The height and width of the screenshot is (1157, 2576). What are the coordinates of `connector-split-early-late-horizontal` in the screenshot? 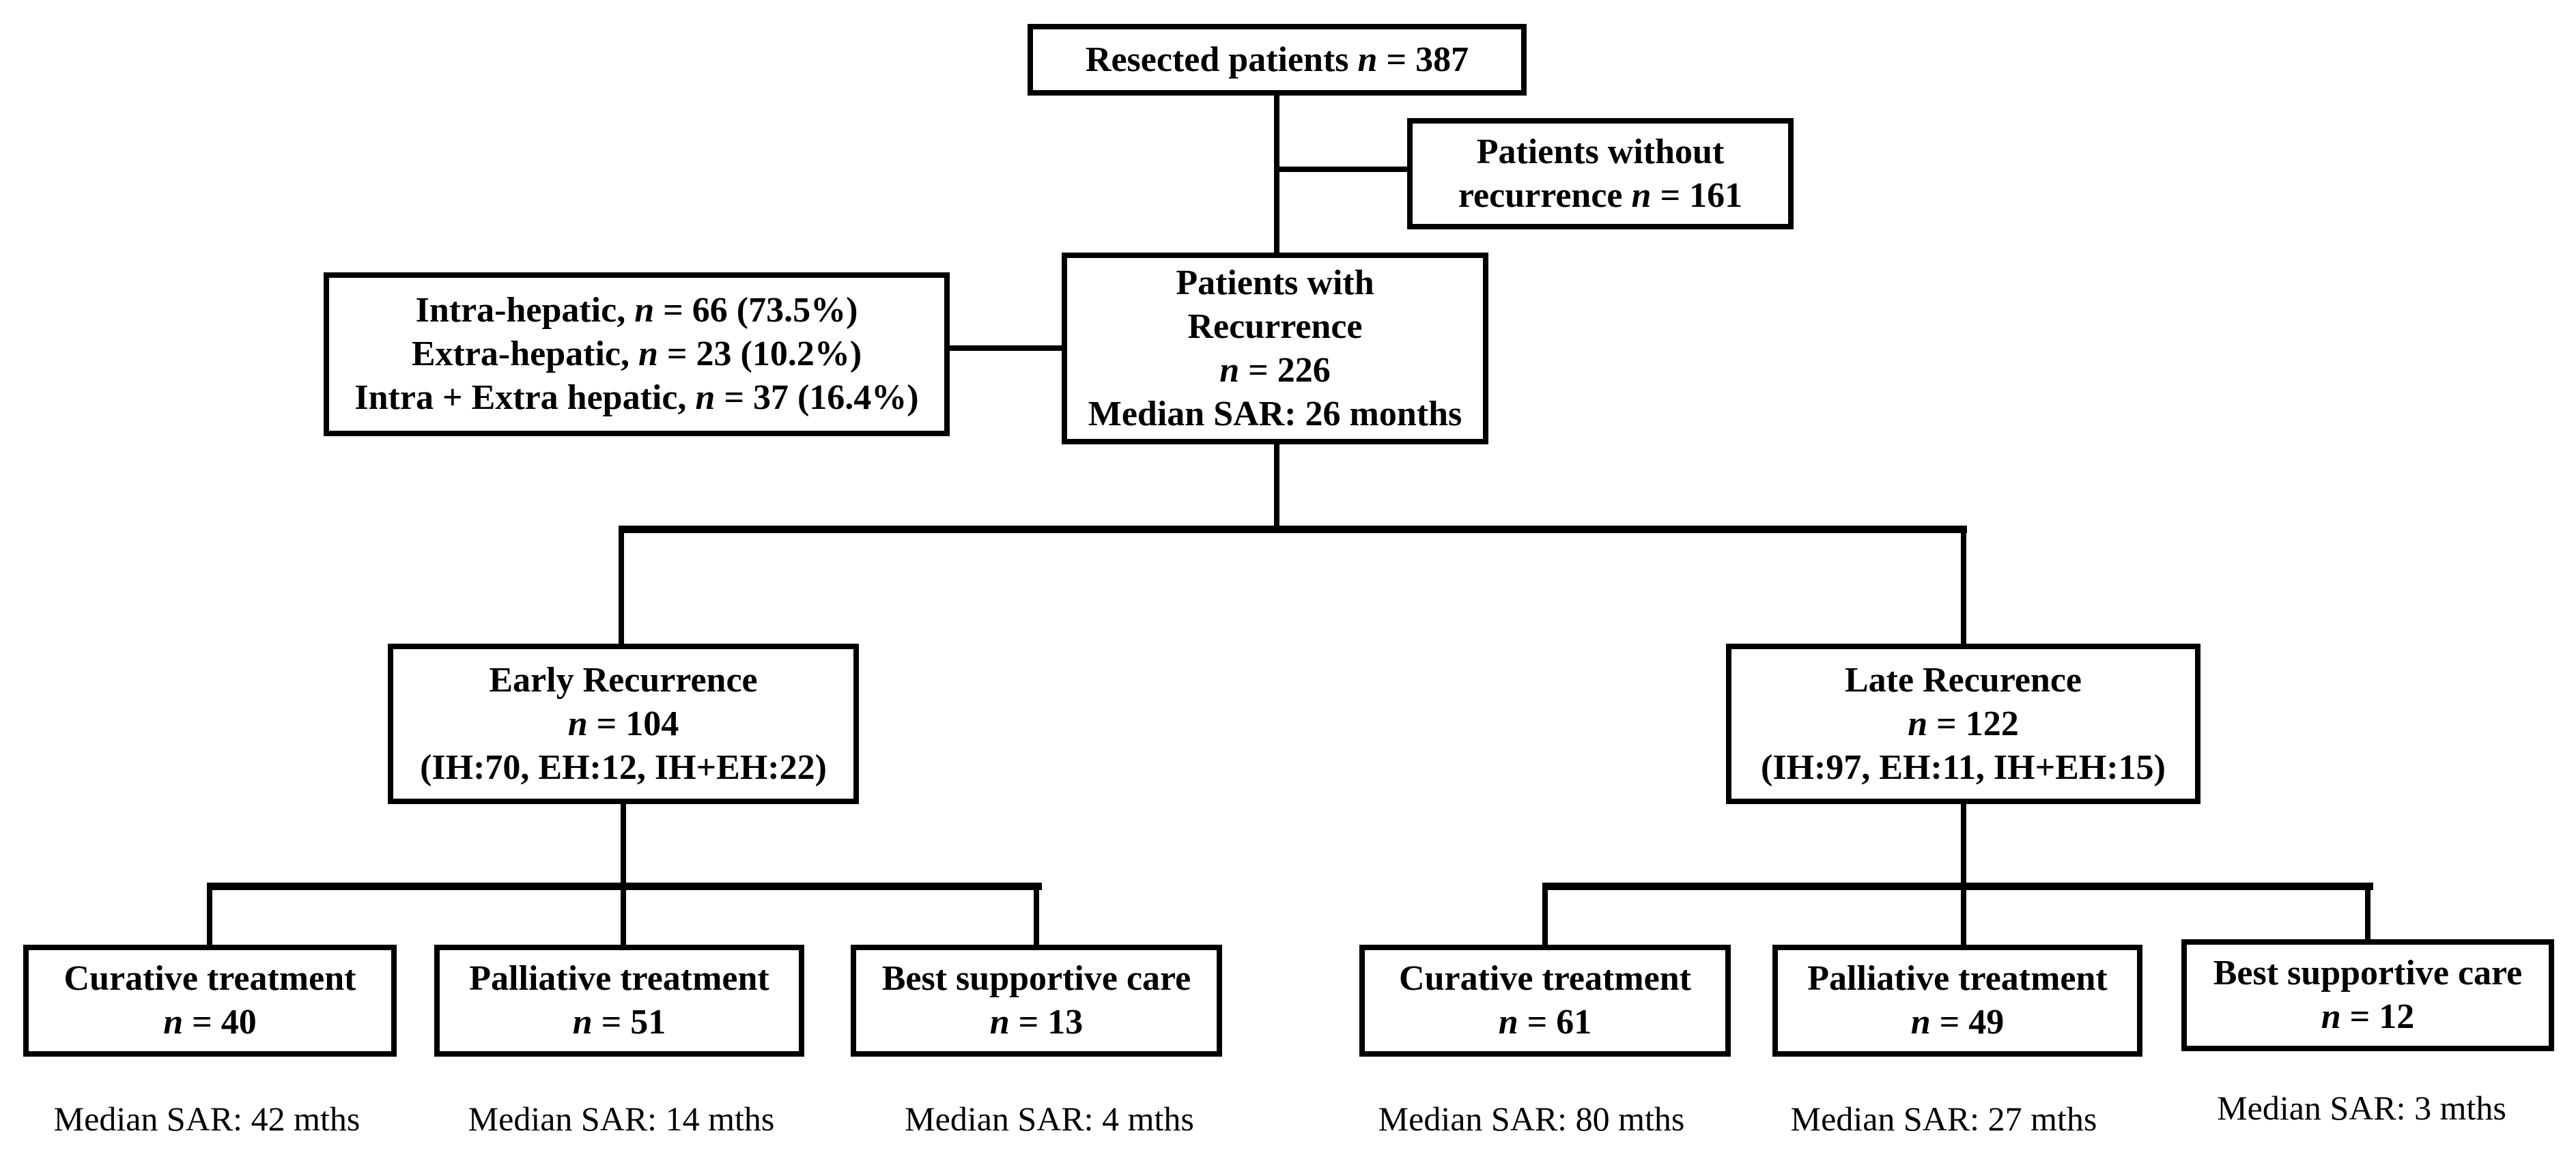 It's located at (1294, 529).